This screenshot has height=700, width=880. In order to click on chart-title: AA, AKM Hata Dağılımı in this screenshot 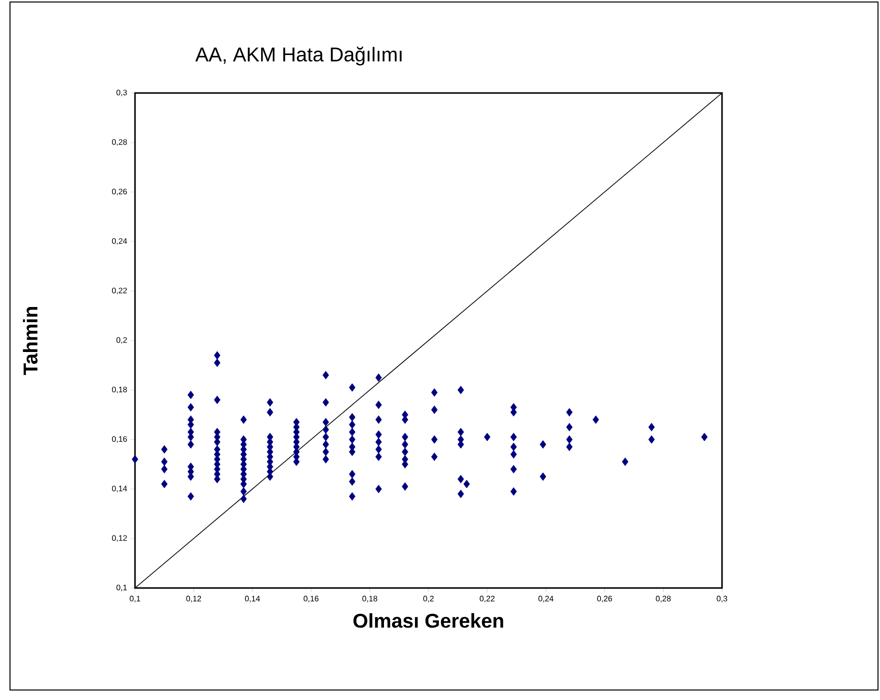, I will do `click(298, 56)`.